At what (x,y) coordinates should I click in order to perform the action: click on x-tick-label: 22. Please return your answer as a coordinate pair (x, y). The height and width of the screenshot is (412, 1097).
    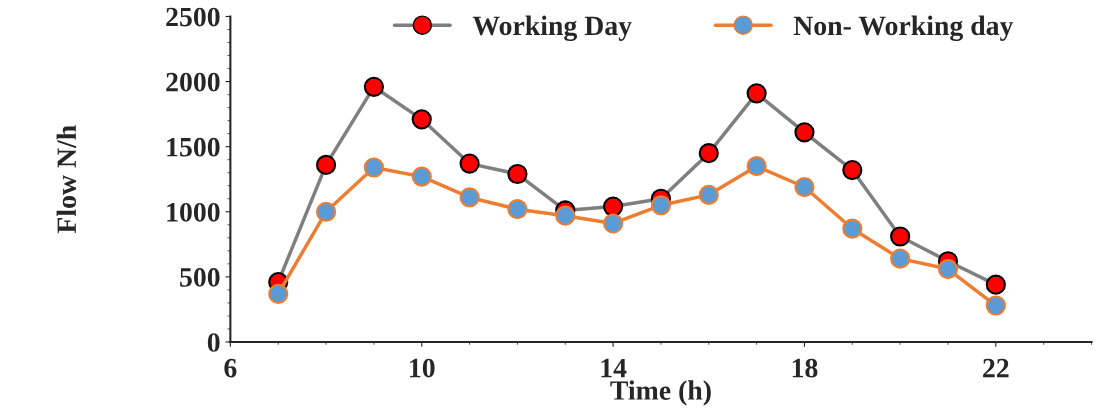
    Looking at the image, I should click on (996, 368).